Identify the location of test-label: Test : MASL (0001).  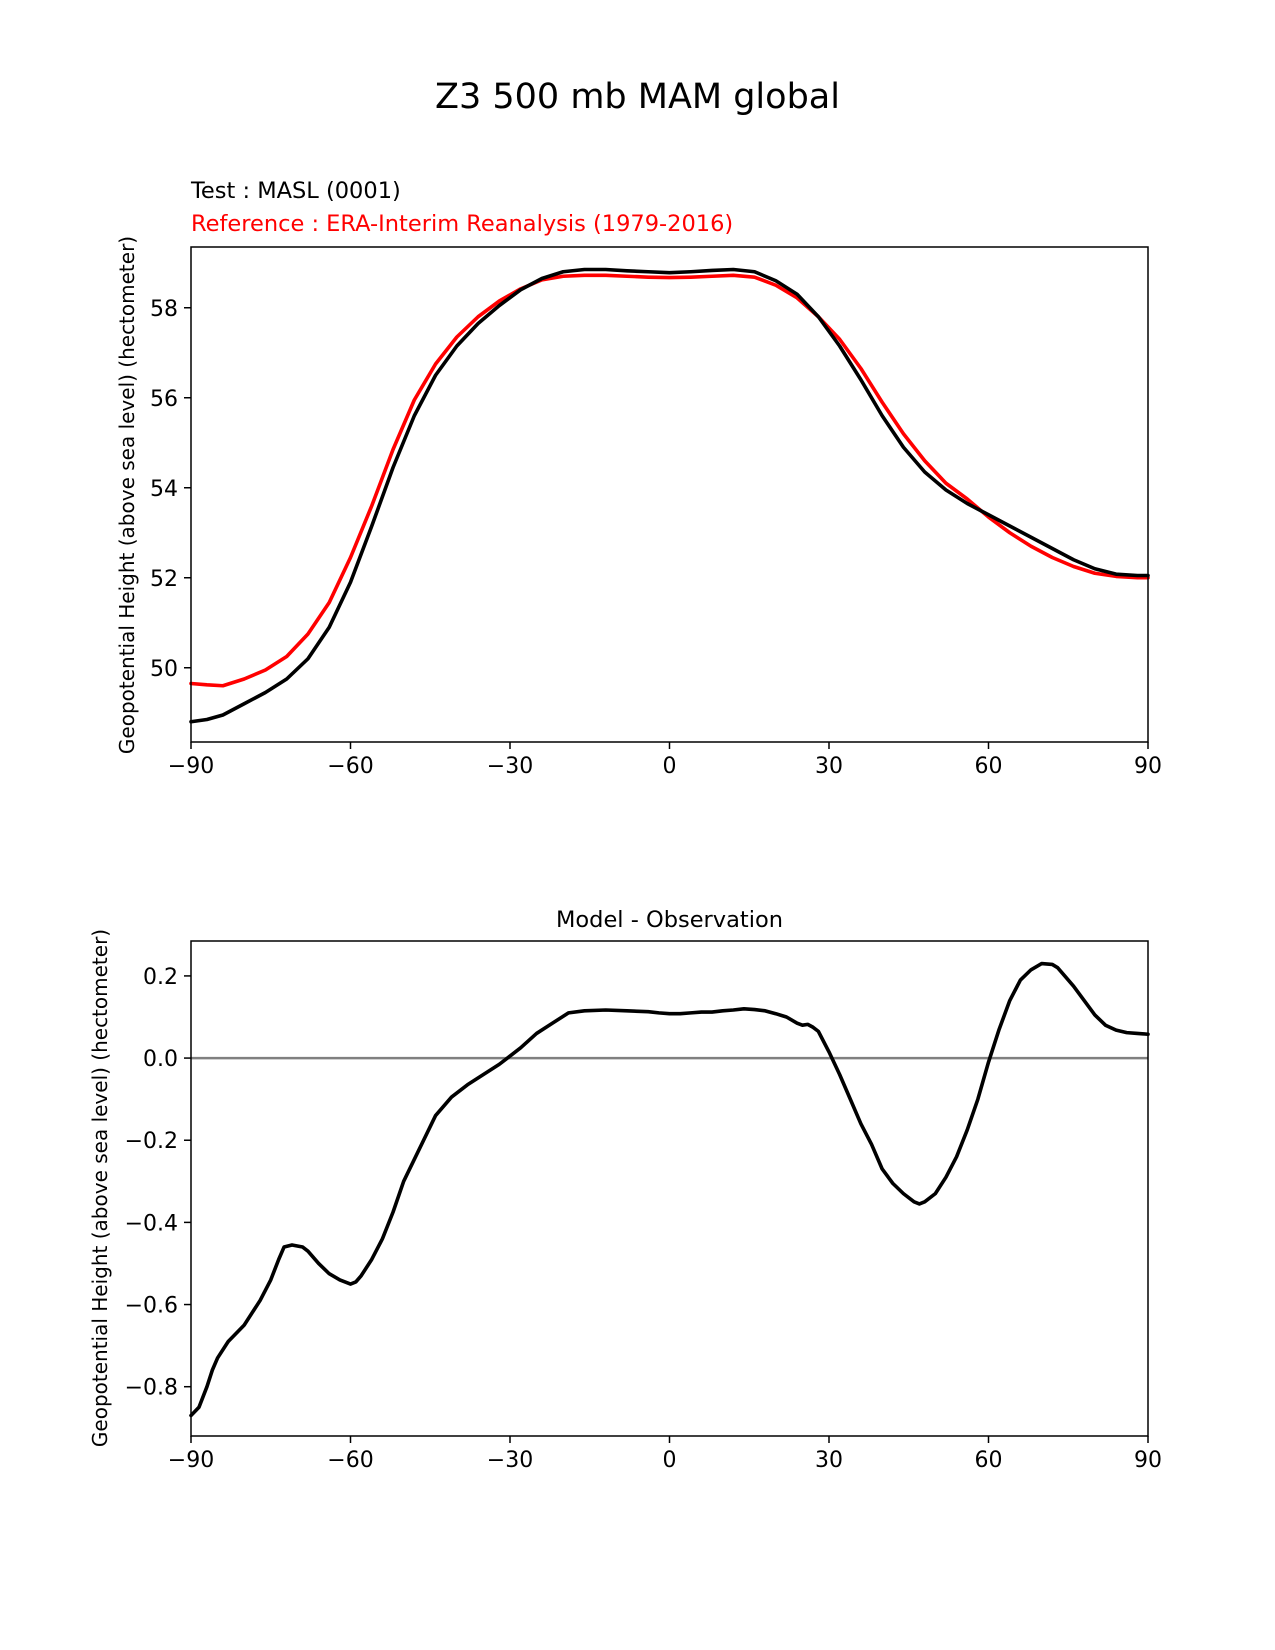
(295, 191).